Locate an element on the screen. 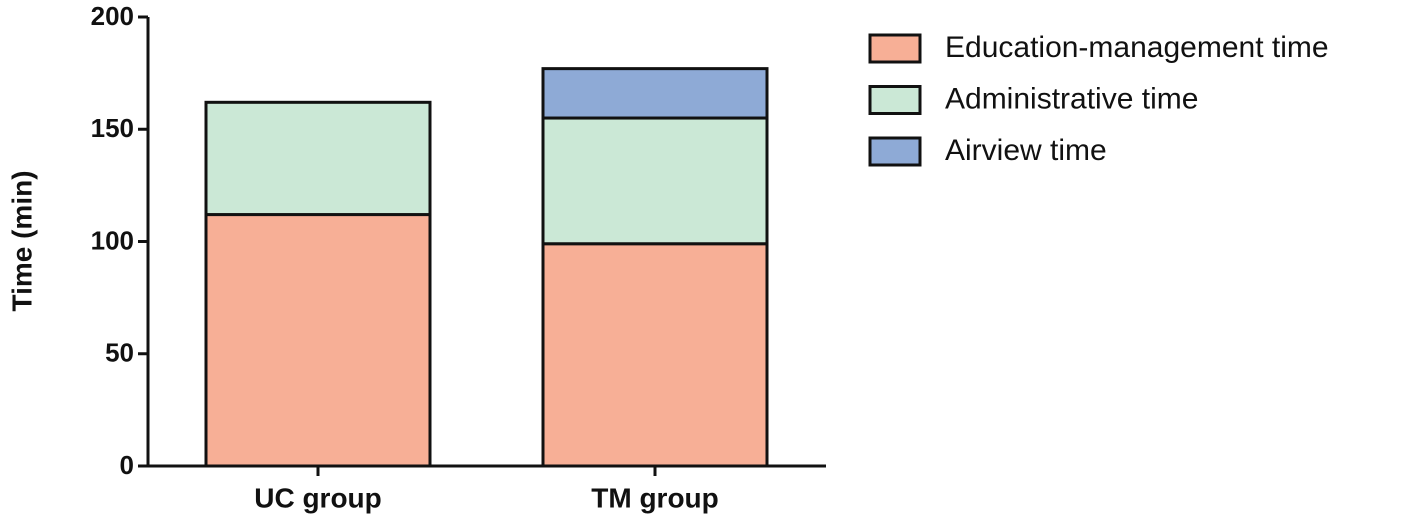 The image size is (1417, 524). y-tick-label: 150 is located at coordinates (112, 128).